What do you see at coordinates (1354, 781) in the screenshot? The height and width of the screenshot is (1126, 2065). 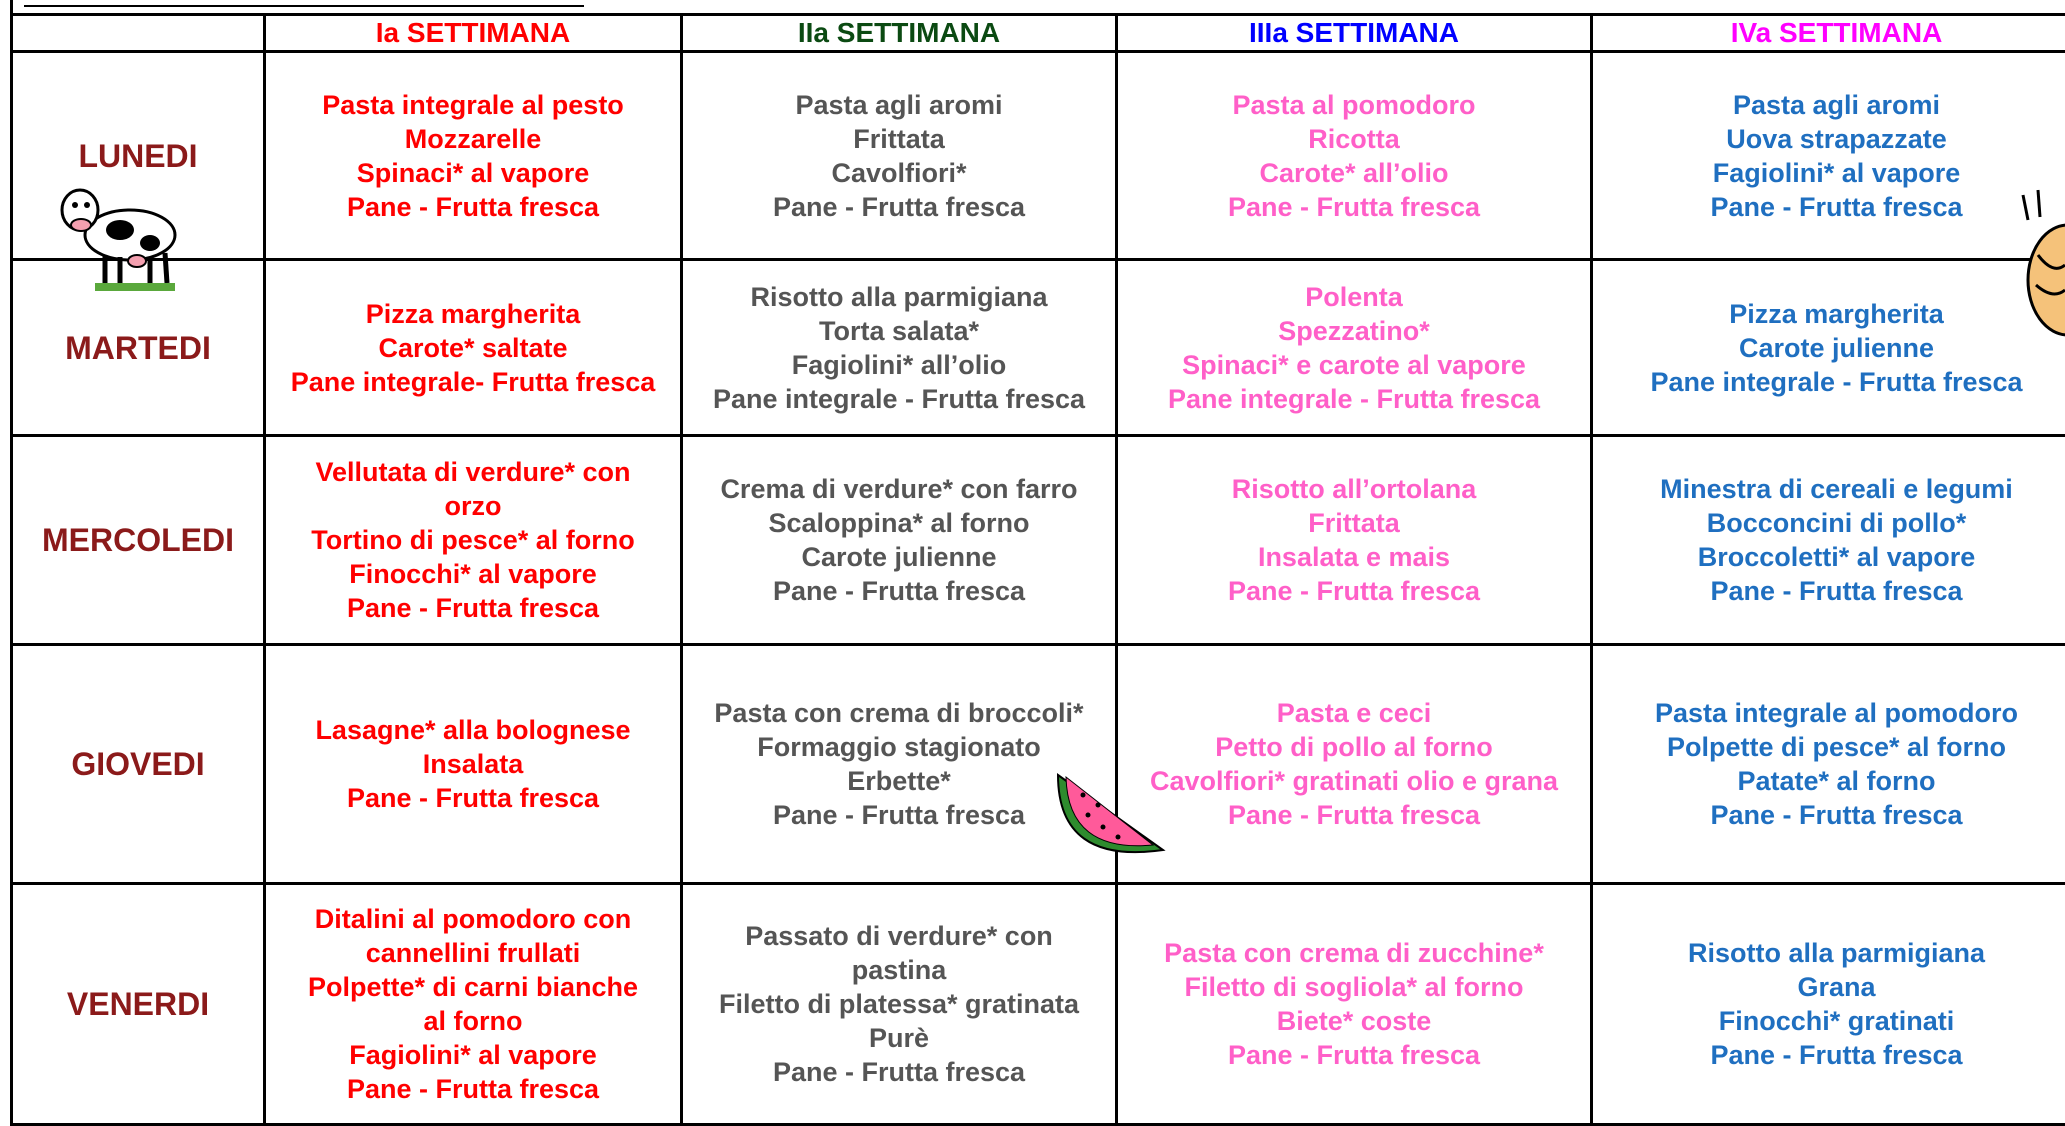 I see `menu-item: Cavolfiori* gratinati olio e grana` at bounding box center [1354, 781].